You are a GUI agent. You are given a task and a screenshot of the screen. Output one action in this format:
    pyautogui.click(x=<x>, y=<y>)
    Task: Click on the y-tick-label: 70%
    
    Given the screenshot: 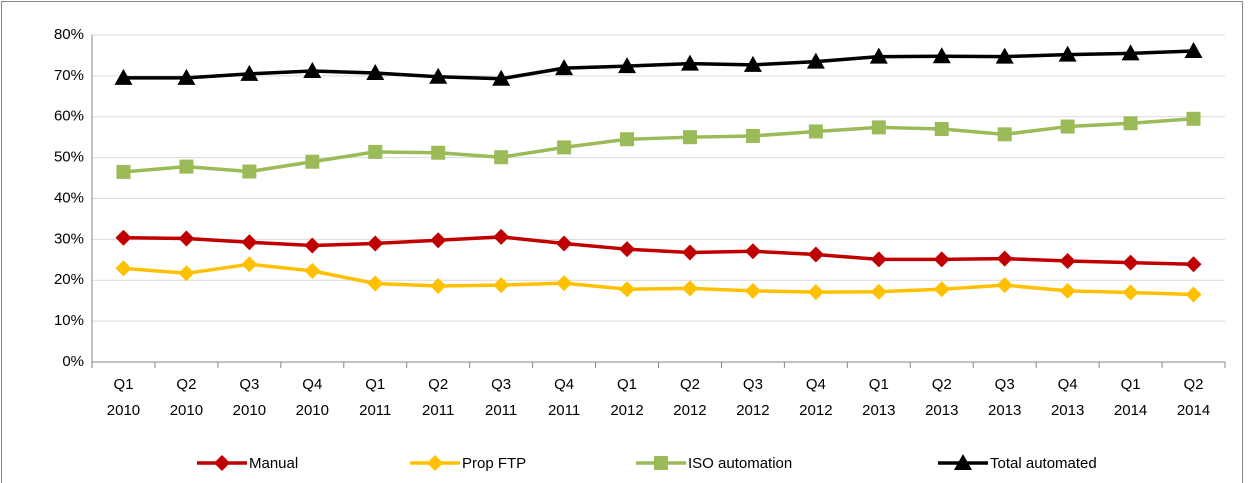 What is the action you would take?
    pyautogui.click(x=69, y=75)
    